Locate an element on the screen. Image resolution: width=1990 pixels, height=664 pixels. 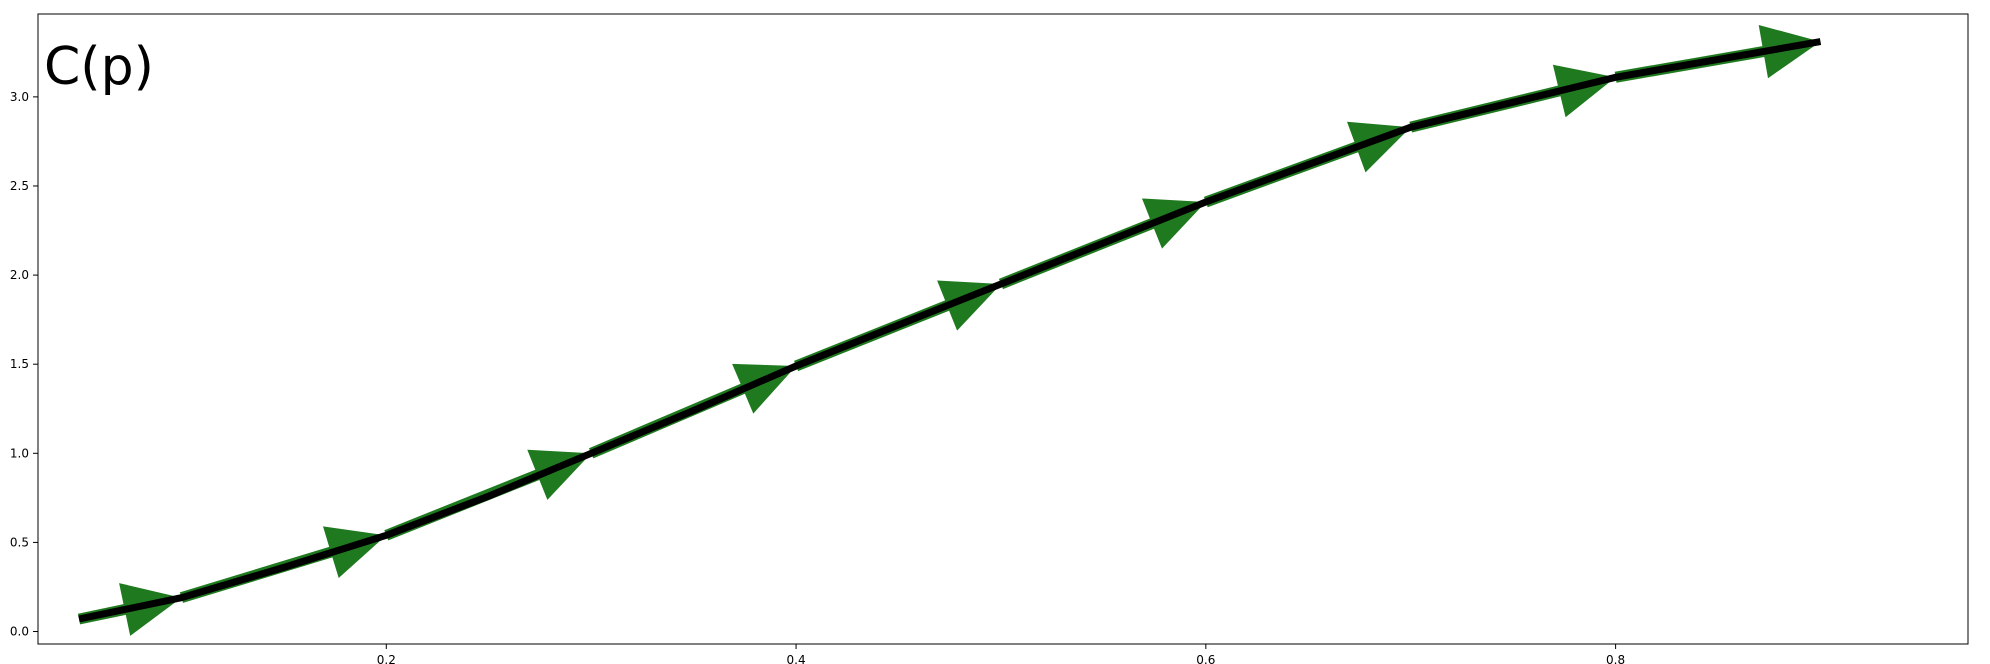
y-tick-label: 0.0 is located at coordinates (19, 632).